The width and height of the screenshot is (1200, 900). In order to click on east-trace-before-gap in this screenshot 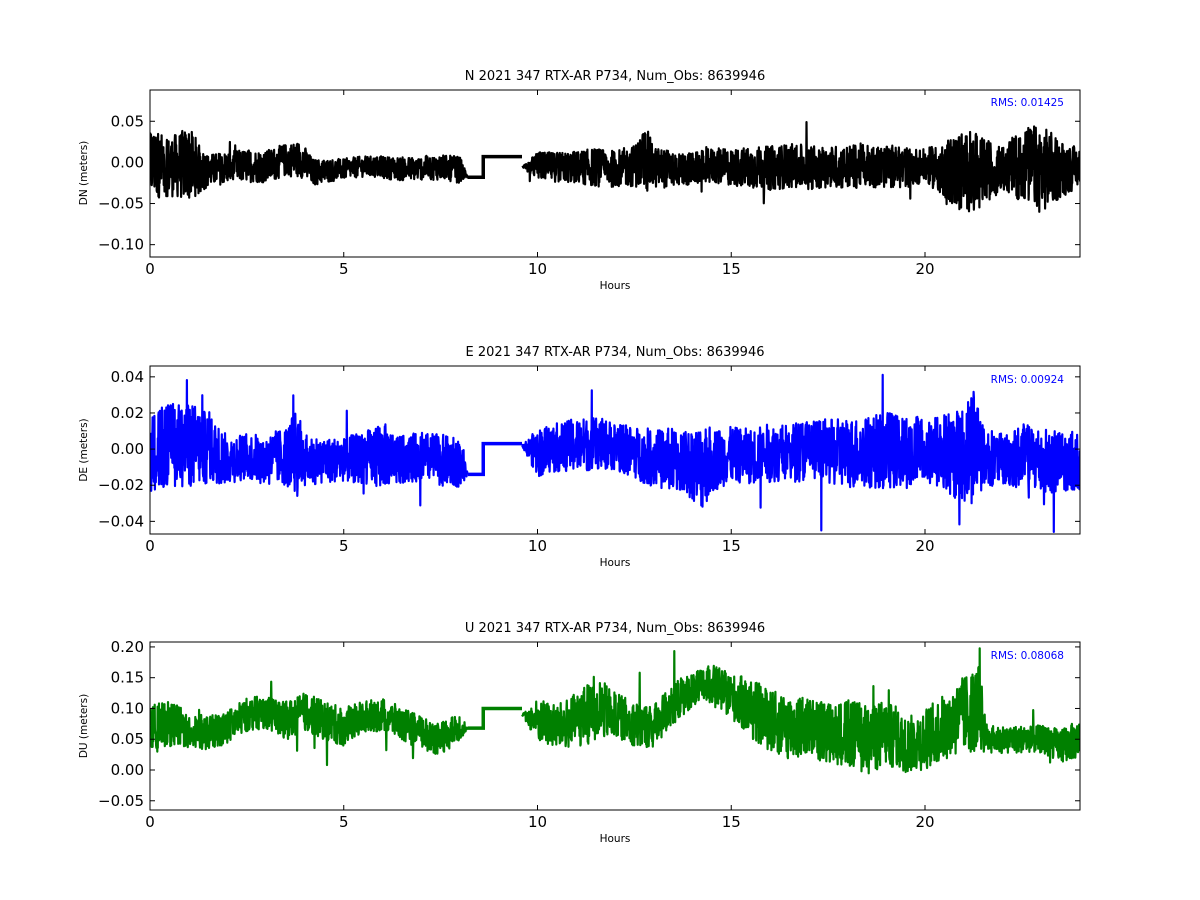, I will do `click(309, 443)`.